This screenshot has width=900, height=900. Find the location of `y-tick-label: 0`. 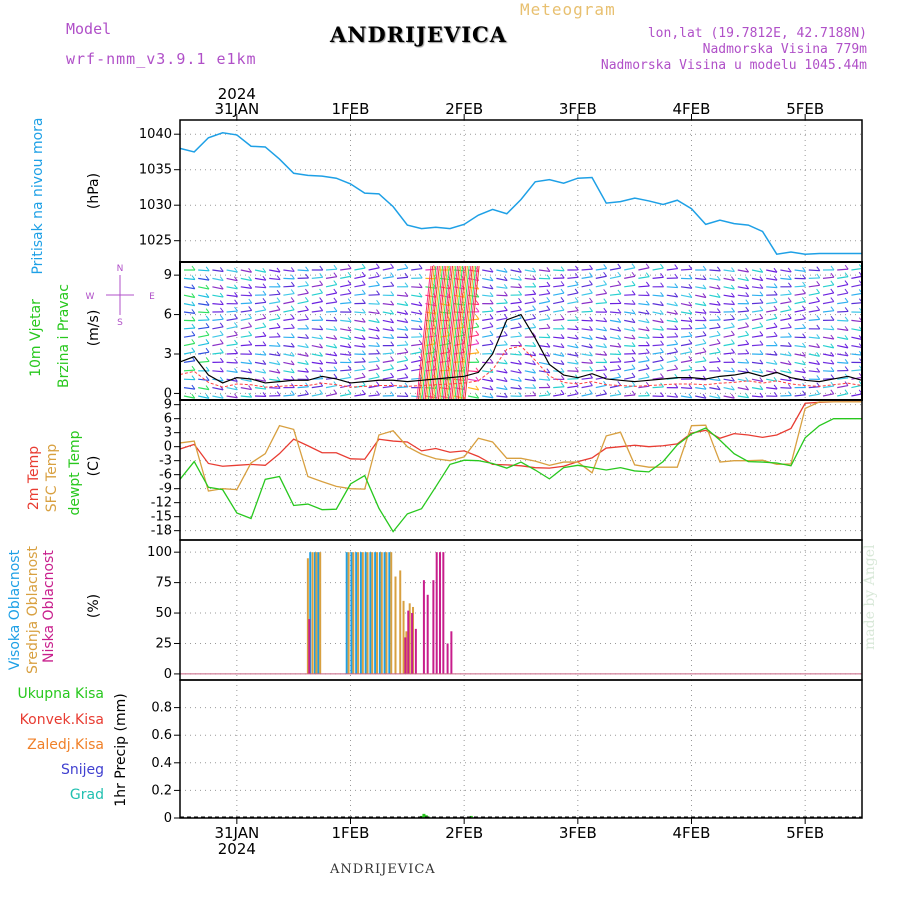

y-tick-label: 0 is located at coordinates (168, 447).